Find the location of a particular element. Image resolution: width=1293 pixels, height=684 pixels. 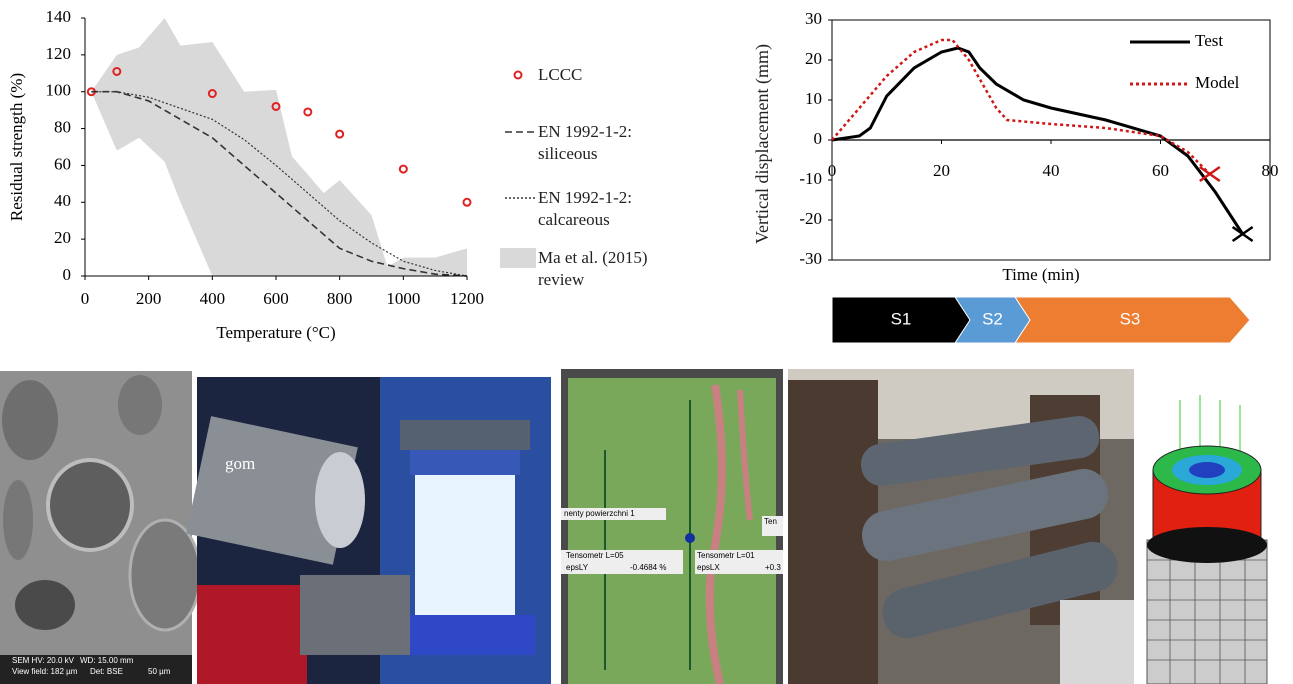

sem-info: WD: 15.00 mm is located at coordinates (107, 660).